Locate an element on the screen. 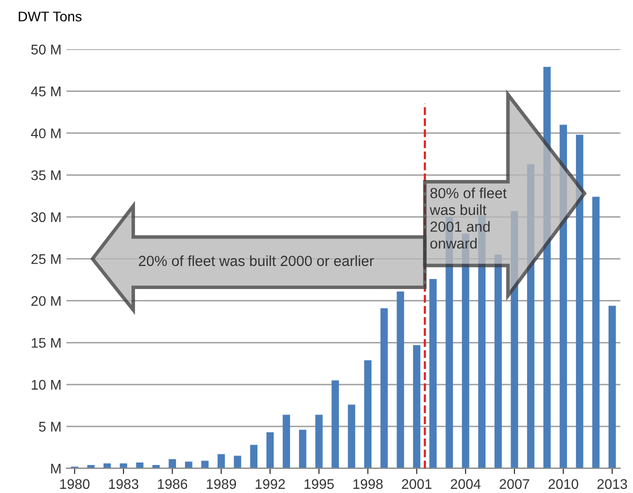 The height and width of the screenshot is (493, 633). y-tick-label: 45 M is located at coordinates (45, 91).